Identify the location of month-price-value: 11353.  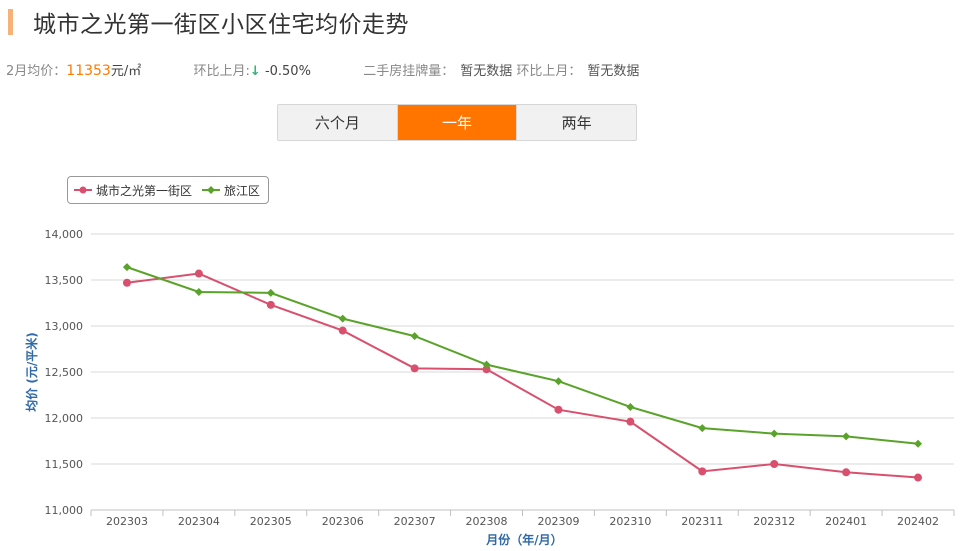
(88, 71).